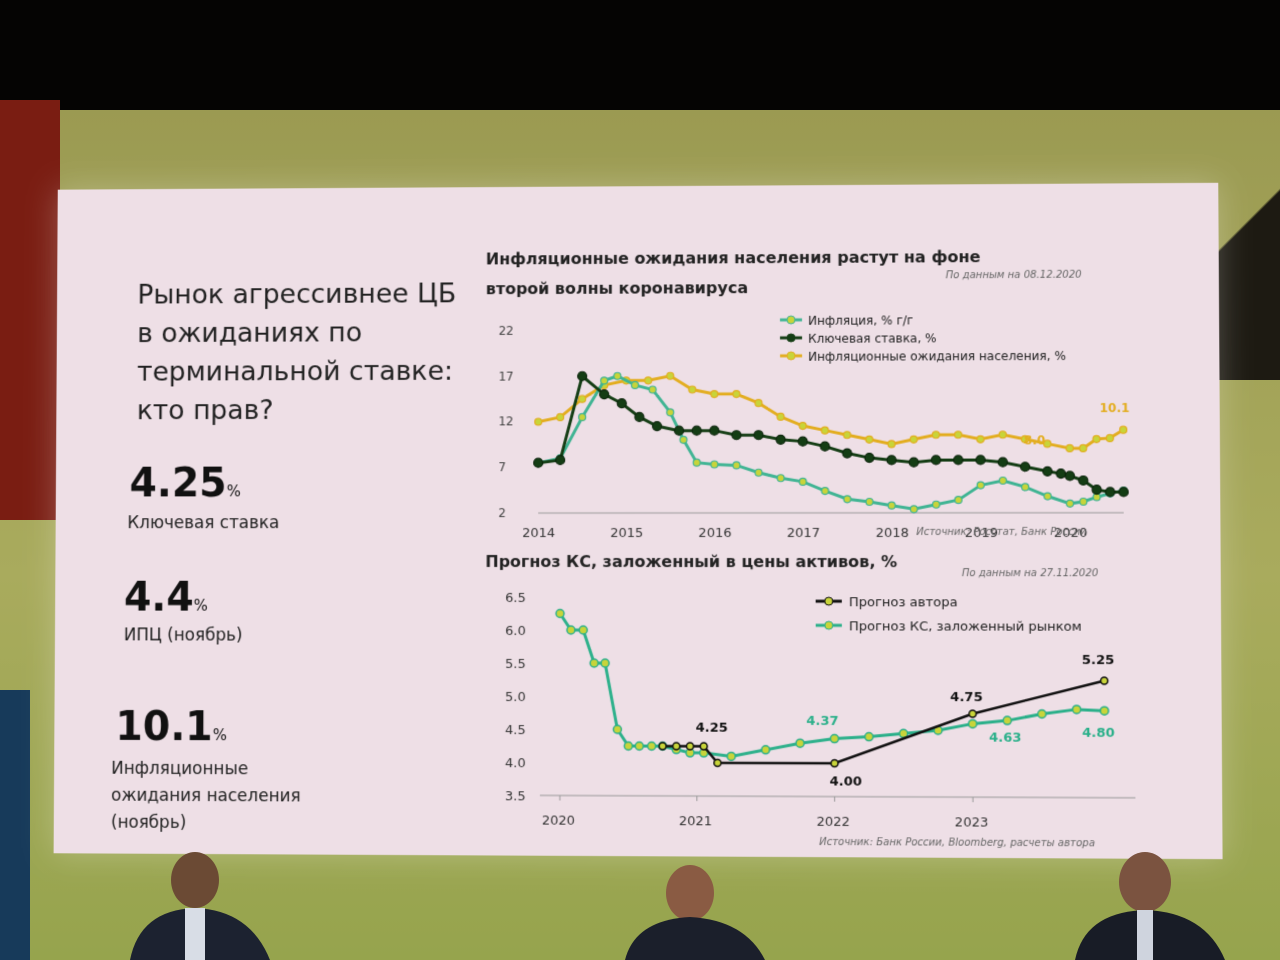 The image size is (1280, 960). What do you see at coordinates (714, 533) in the screenshot?
I see `chart1-x-tick: 2016` at bounding box center [714, 533].